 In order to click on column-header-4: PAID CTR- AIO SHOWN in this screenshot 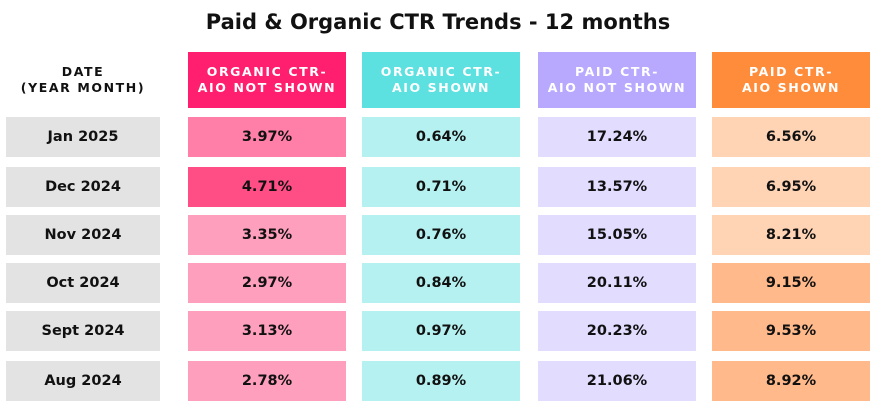, I will do `click(791, 80)`.